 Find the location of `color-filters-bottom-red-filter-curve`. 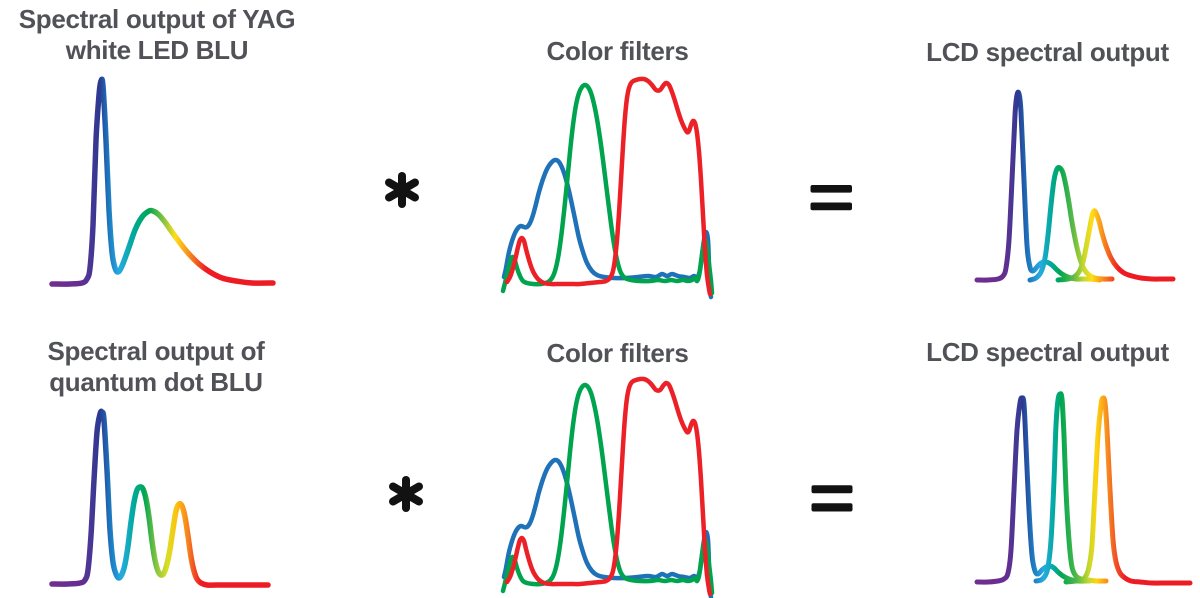

color-filters-bottom-red-filter-curve is located at coordinates (608, 486).